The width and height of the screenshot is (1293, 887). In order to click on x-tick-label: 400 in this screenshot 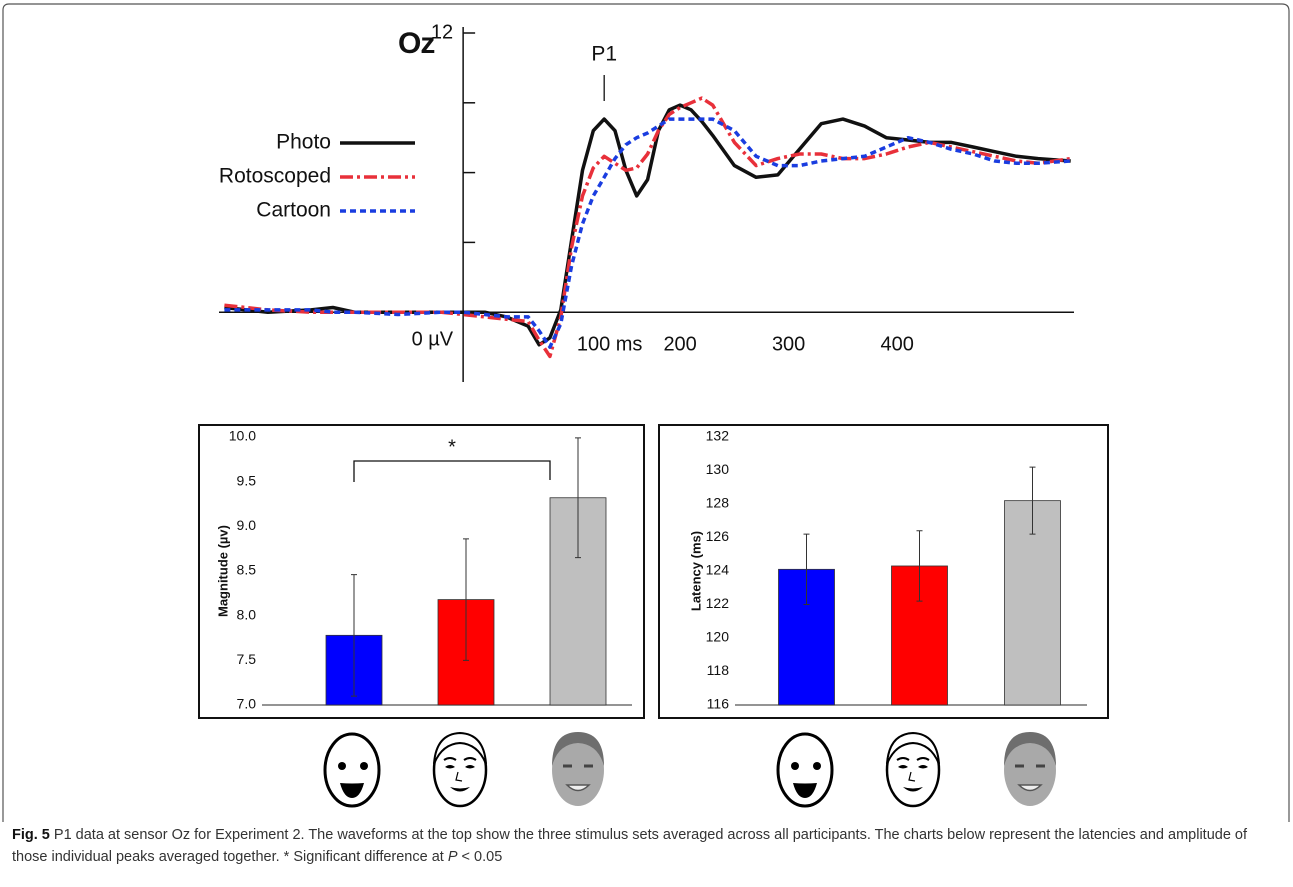, I will do `click(896, 344)`.